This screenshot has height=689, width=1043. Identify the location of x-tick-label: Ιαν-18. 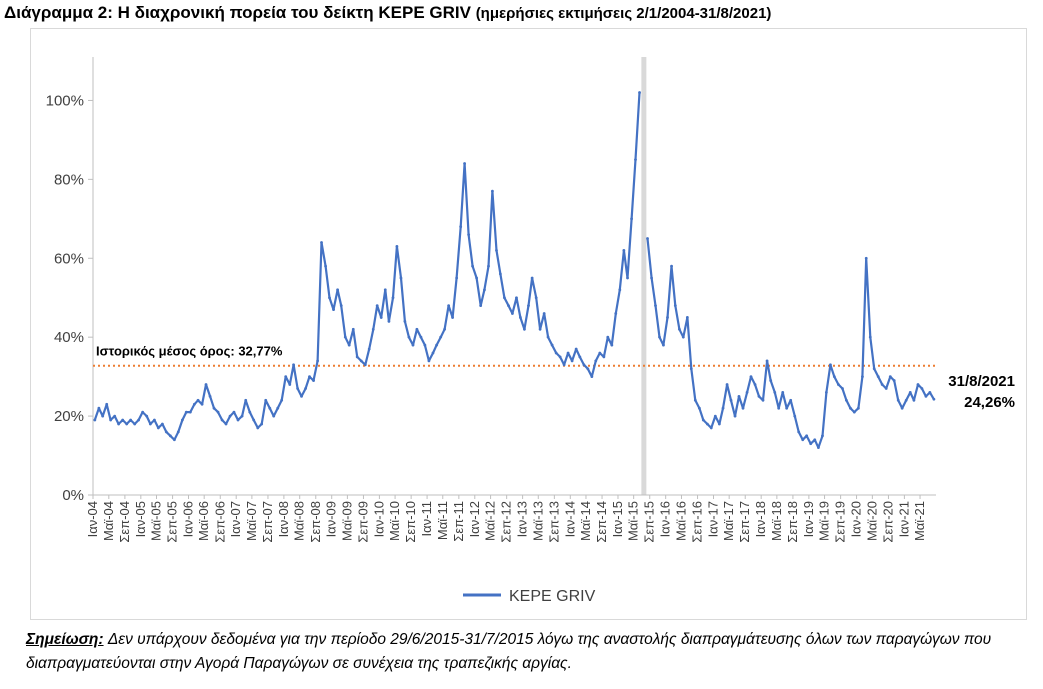
(760, 519).